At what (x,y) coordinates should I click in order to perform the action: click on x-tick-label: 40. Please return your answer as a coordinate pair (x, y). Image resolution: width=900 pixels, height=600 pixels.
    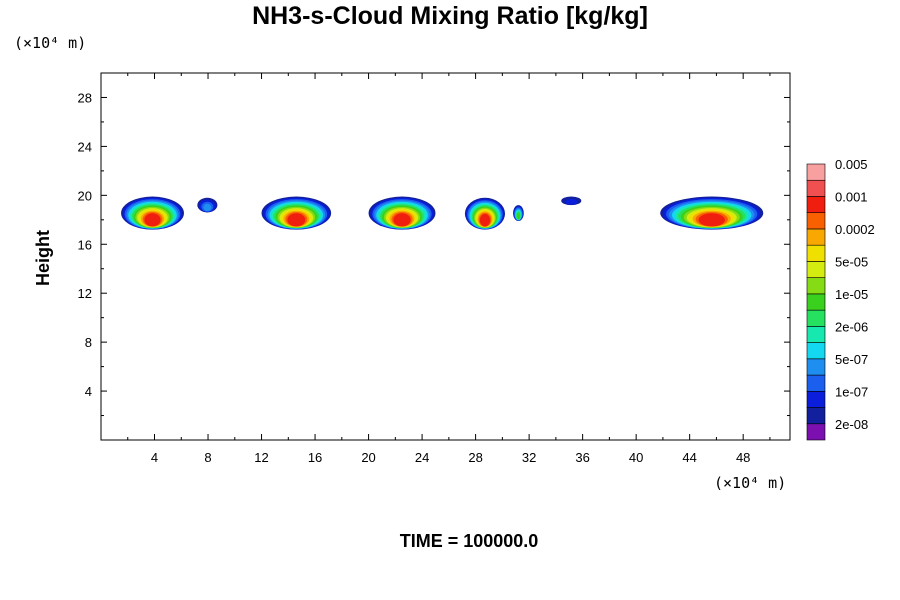
    Looking at the image, I should click on (636, 457).